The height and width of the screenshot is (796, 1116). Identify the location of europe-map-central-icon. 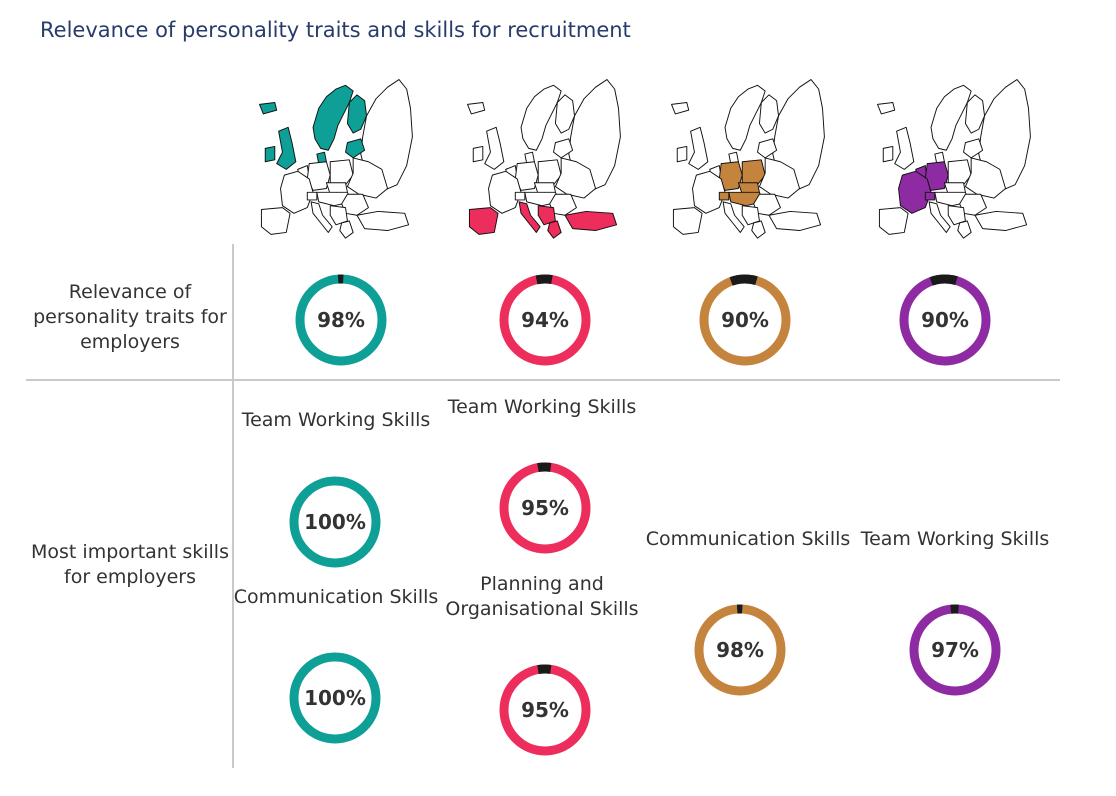
(747, 156).